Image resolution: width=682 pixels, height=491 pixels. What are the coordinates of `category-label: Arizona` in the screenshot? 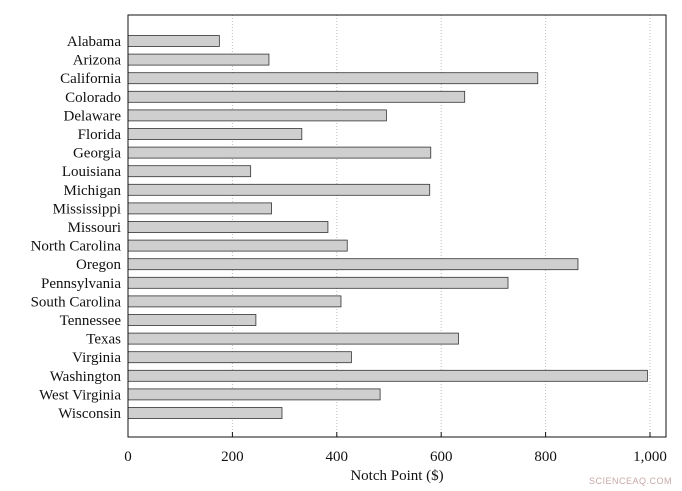 It's located at (97, 61).